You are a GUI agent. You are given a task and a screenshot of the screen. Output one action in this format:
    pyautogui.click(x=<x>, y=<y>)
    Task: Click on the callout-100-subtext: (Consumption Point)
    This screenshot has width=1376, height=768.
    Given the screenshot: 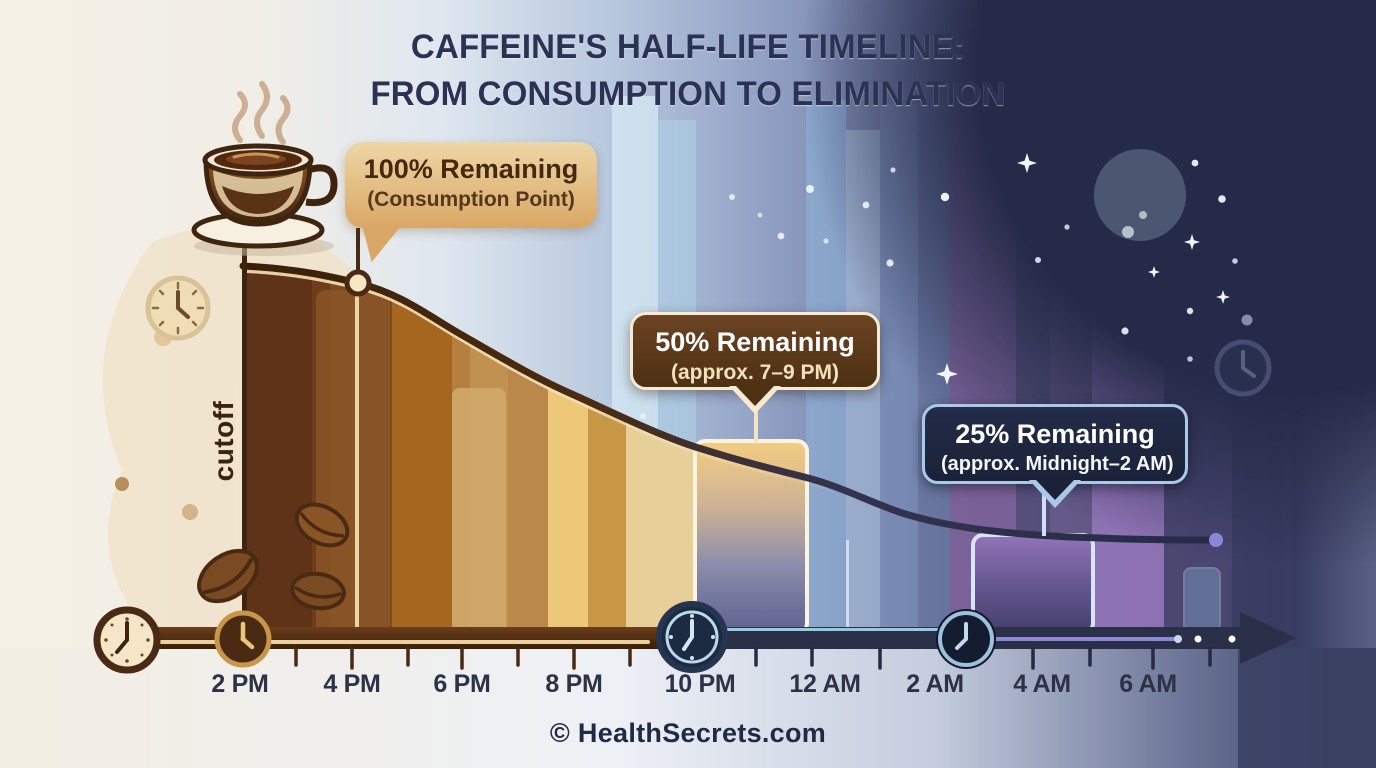 What is the action you would take?
    pyautogui.click(x=471, y=199)
    